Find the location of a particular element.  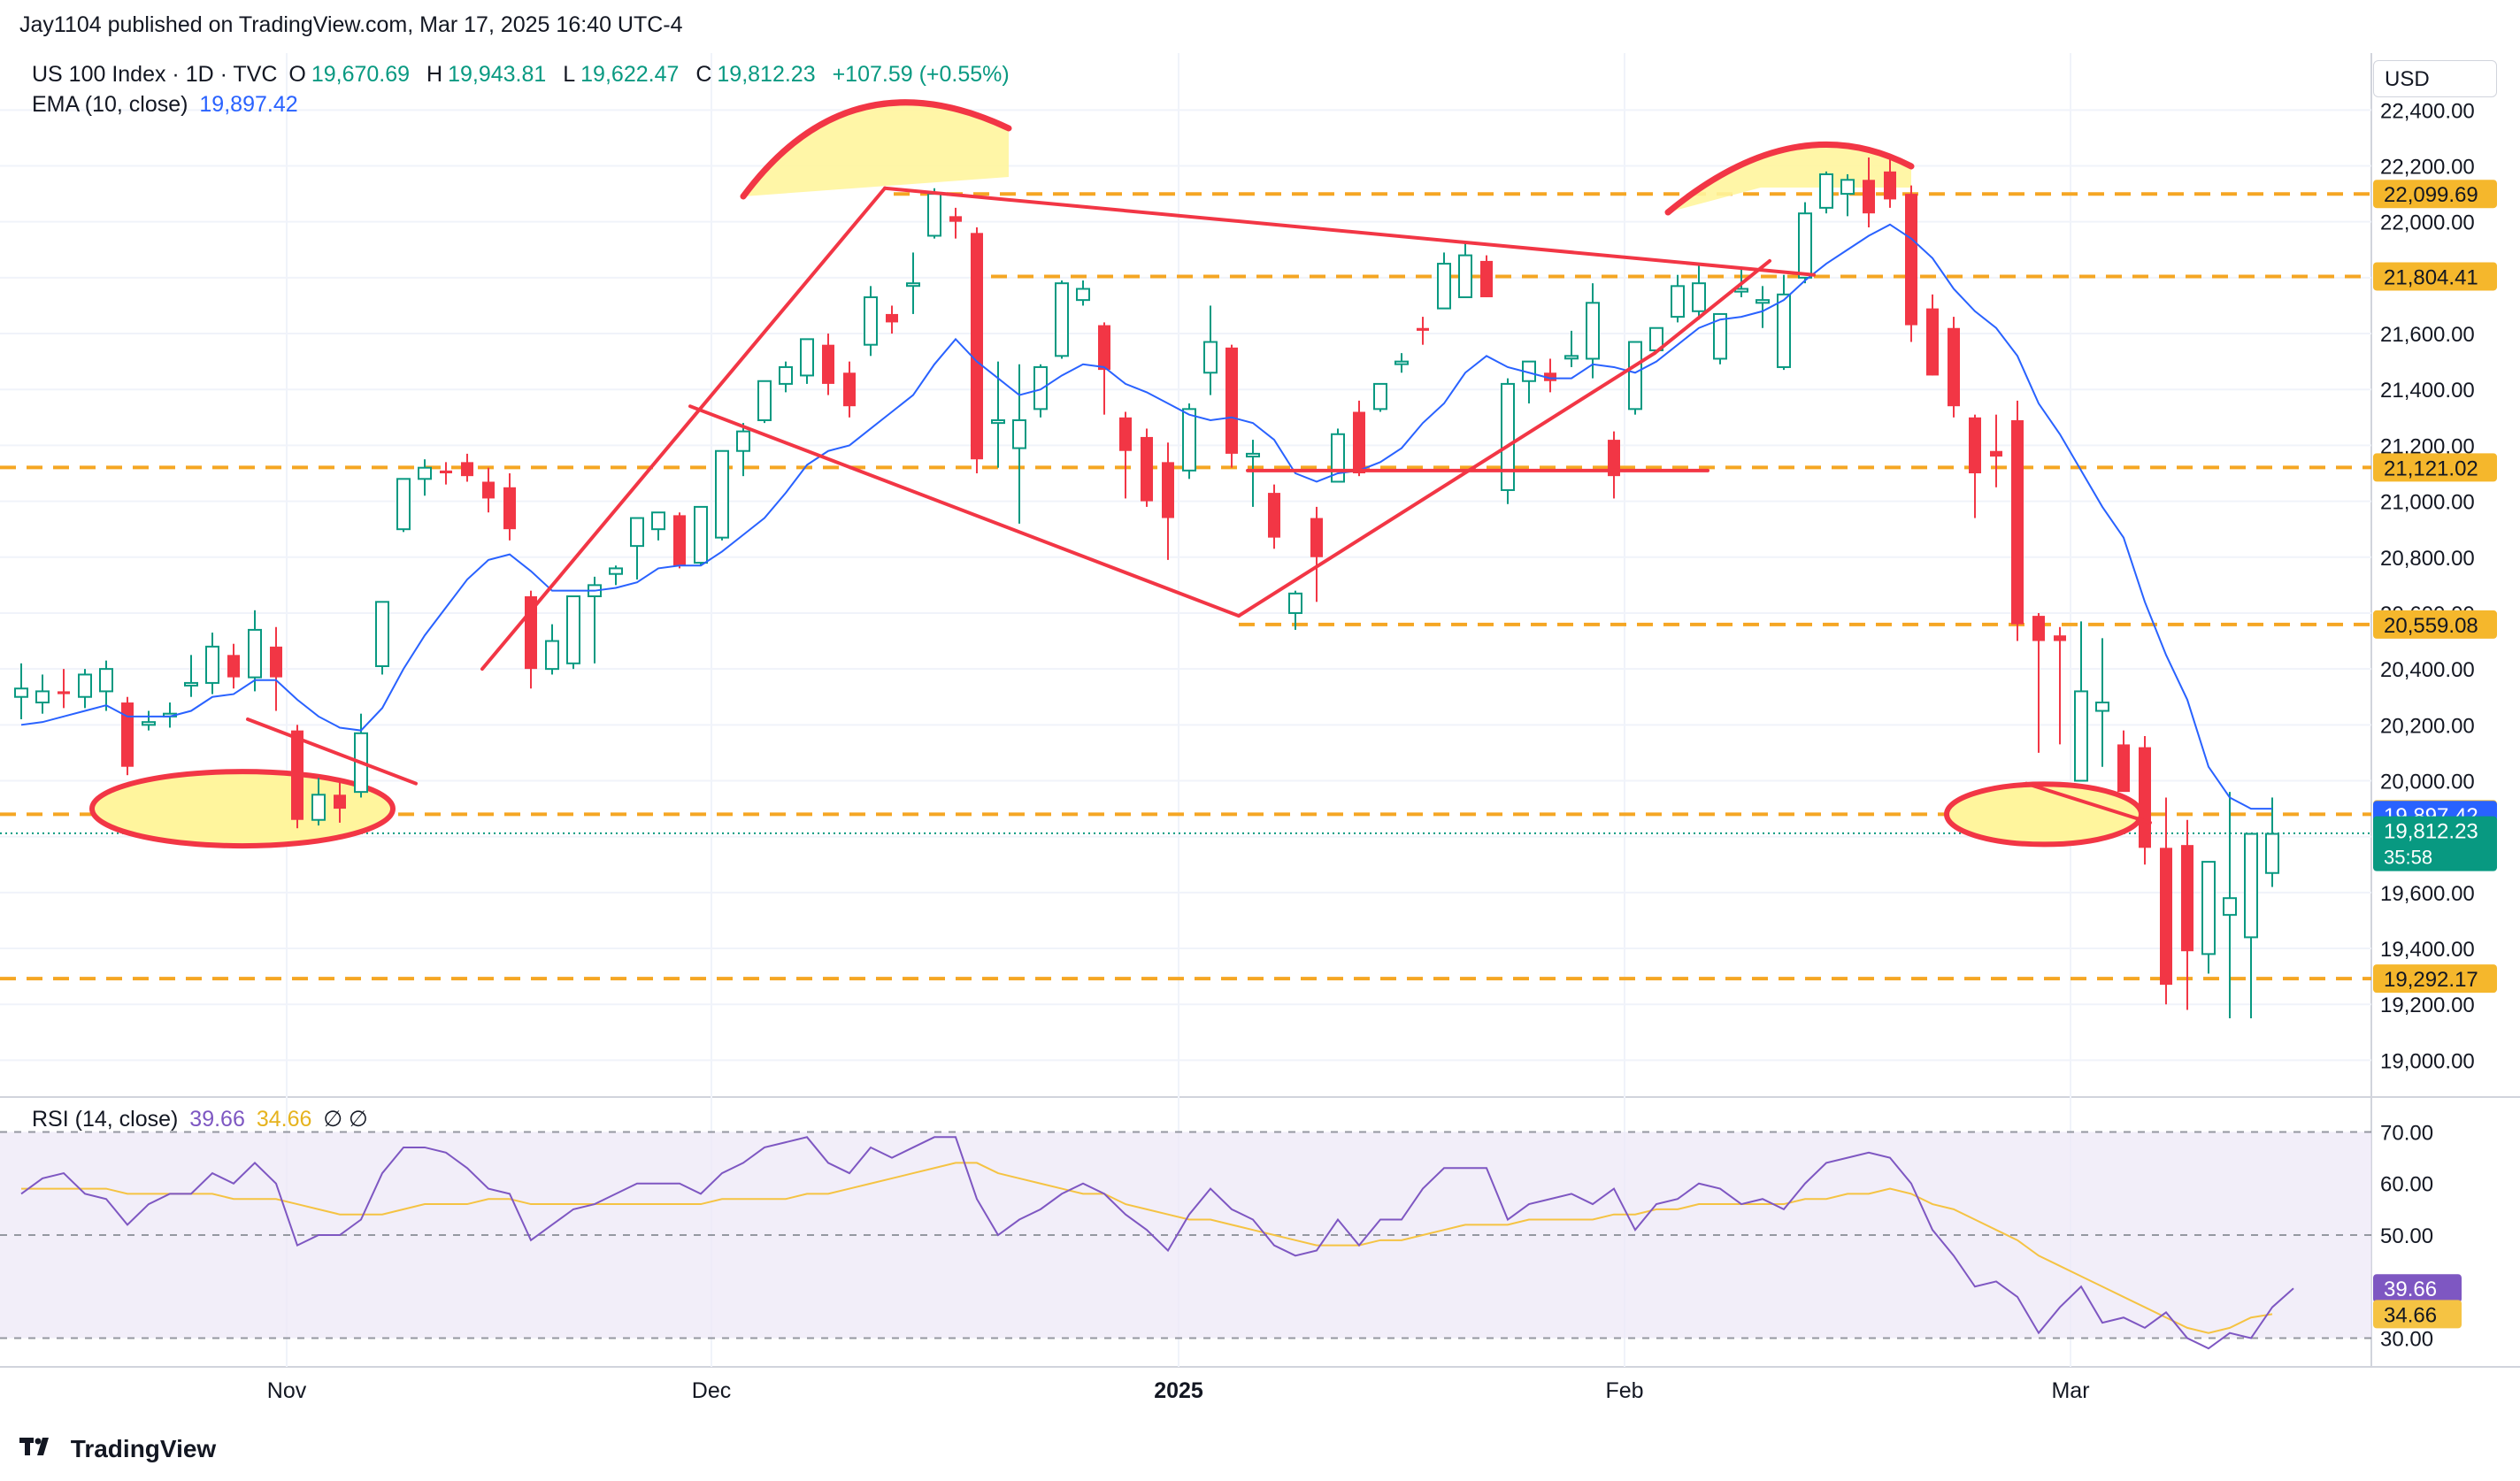

price-axis-tick: 19,600.00 is located at coordinates (2427, 894).